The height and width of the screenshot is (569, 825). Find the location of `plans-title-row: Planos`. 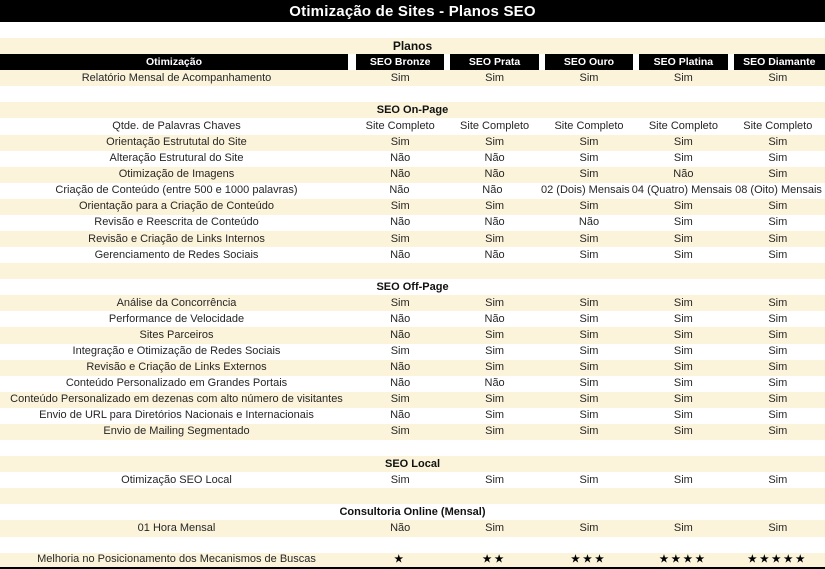

plans-title-row: Planos is located at coordinates (412, 46).